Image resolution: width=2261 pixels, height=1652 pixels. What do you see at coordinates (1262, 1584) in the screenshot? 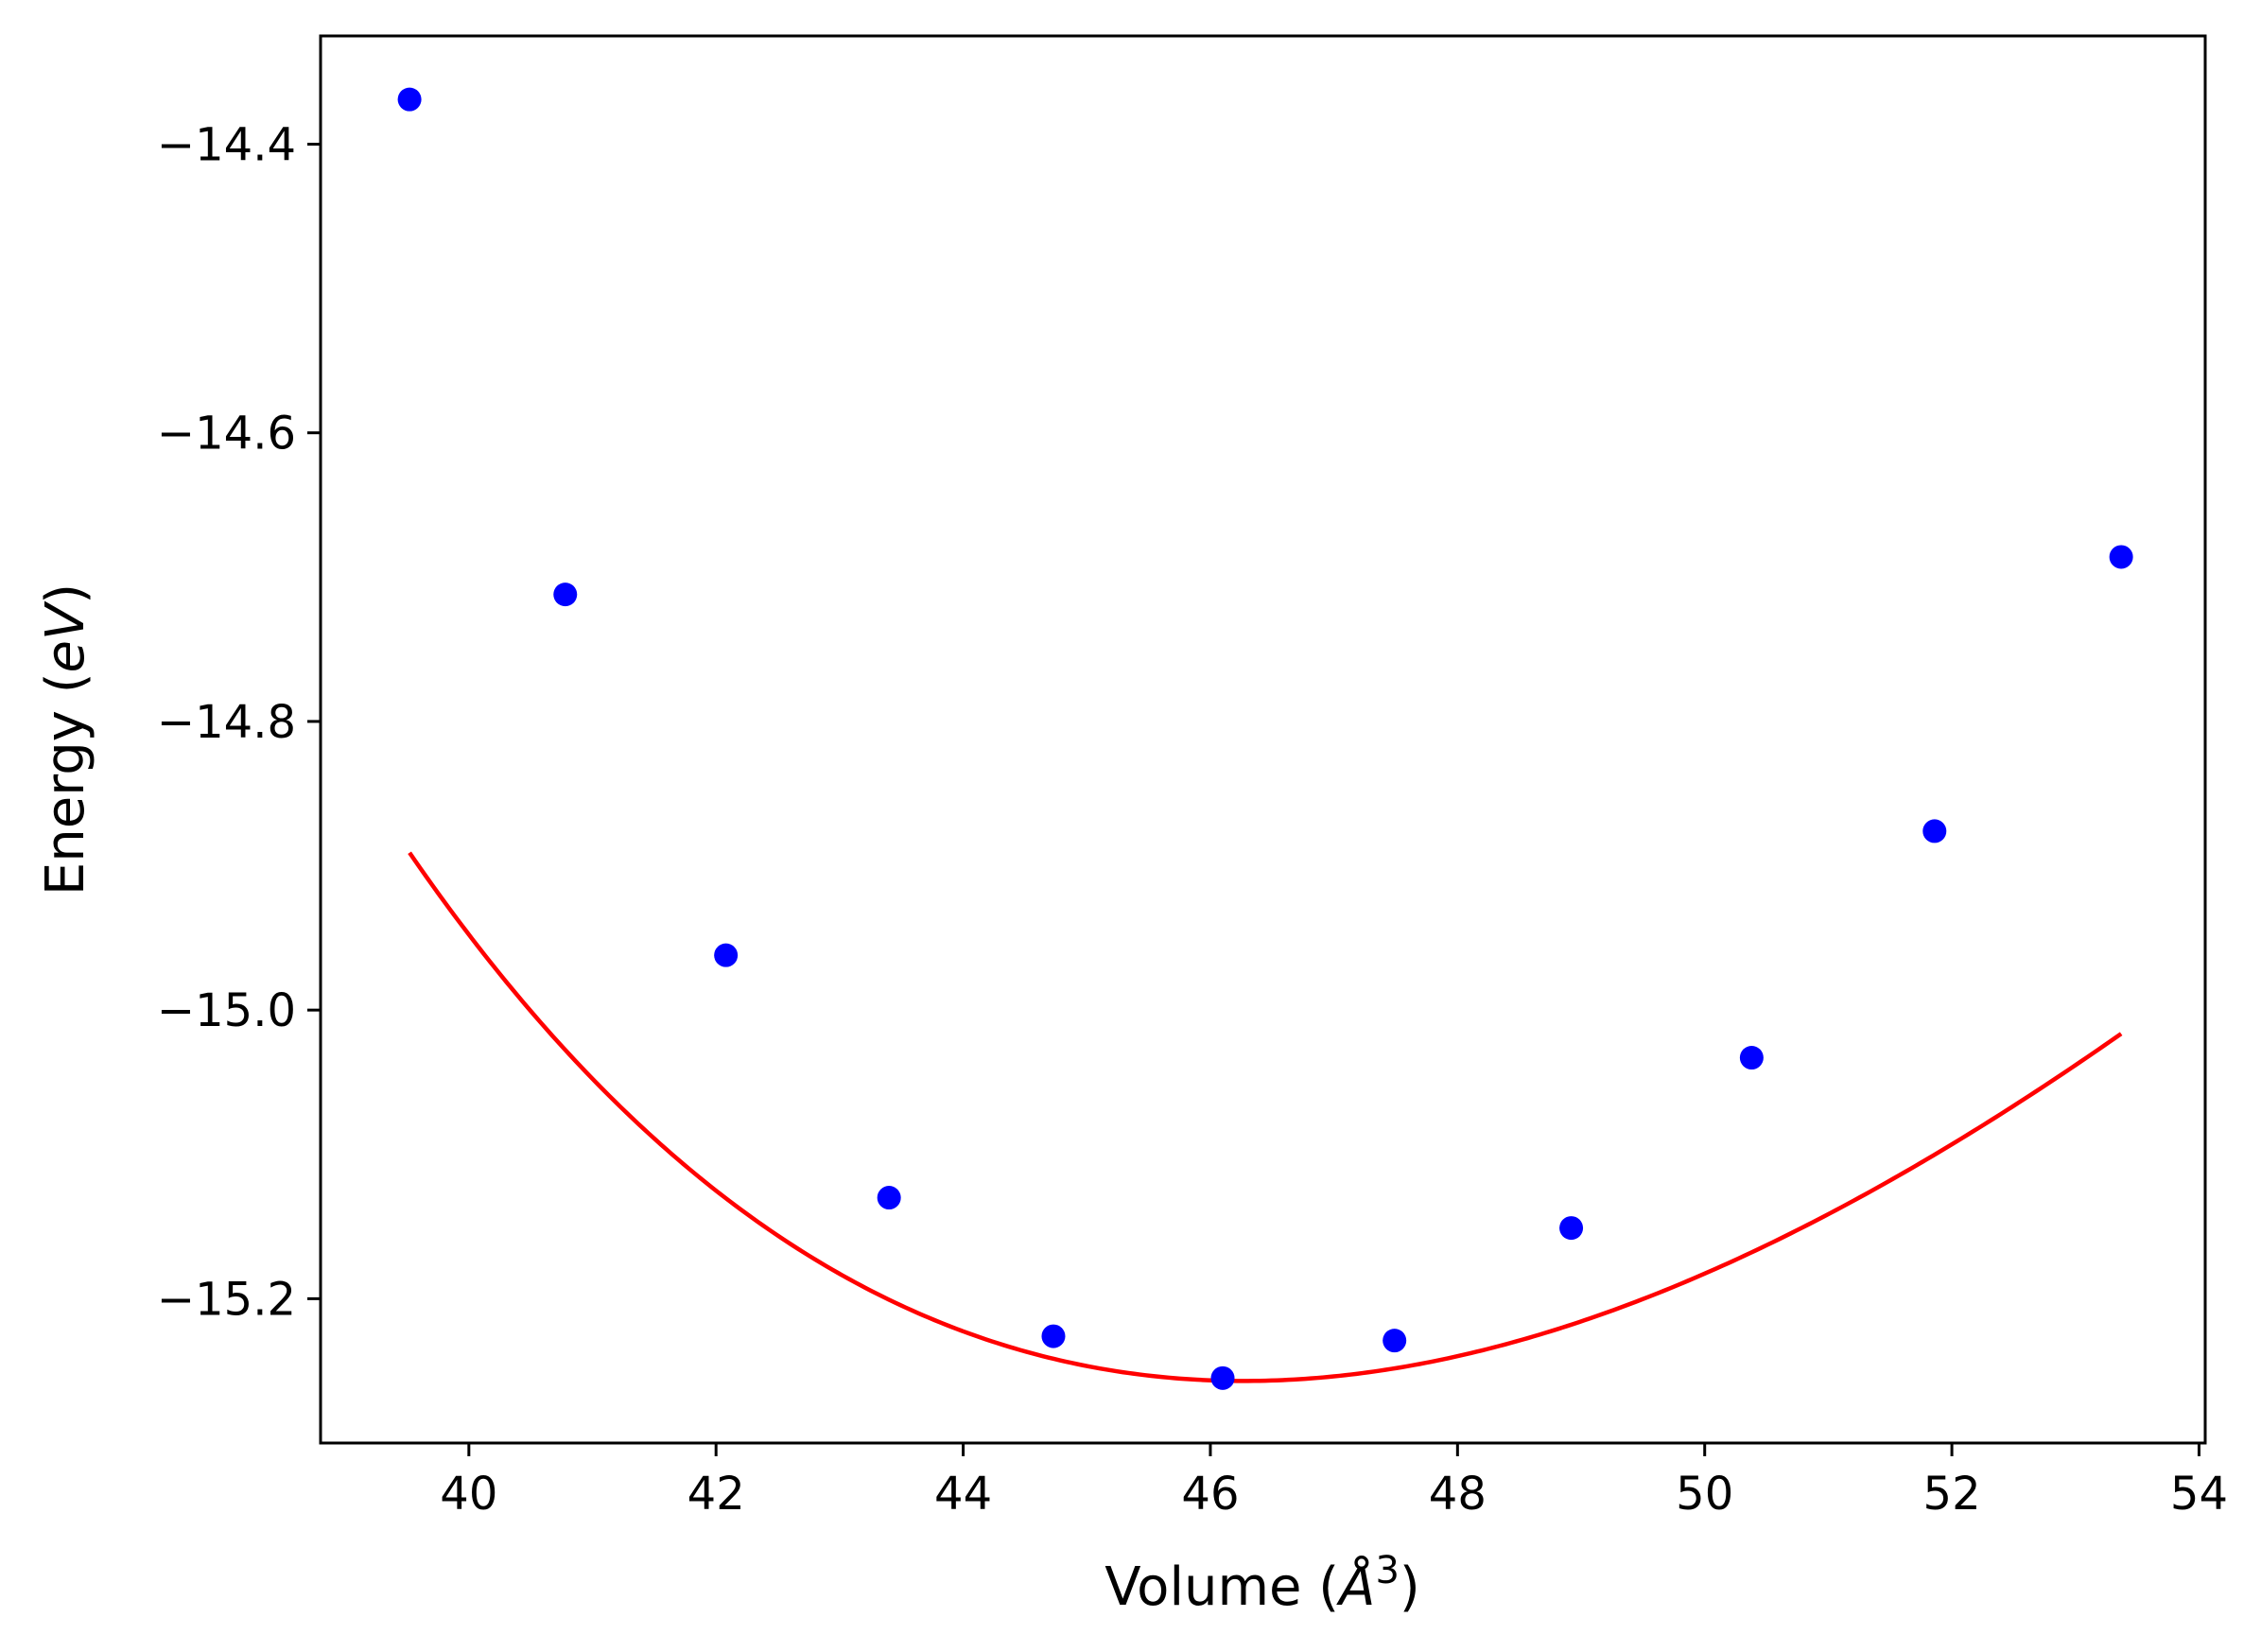
I see `x-axis-label: Volume (Å3)` at bounding box center [1262, 1584].